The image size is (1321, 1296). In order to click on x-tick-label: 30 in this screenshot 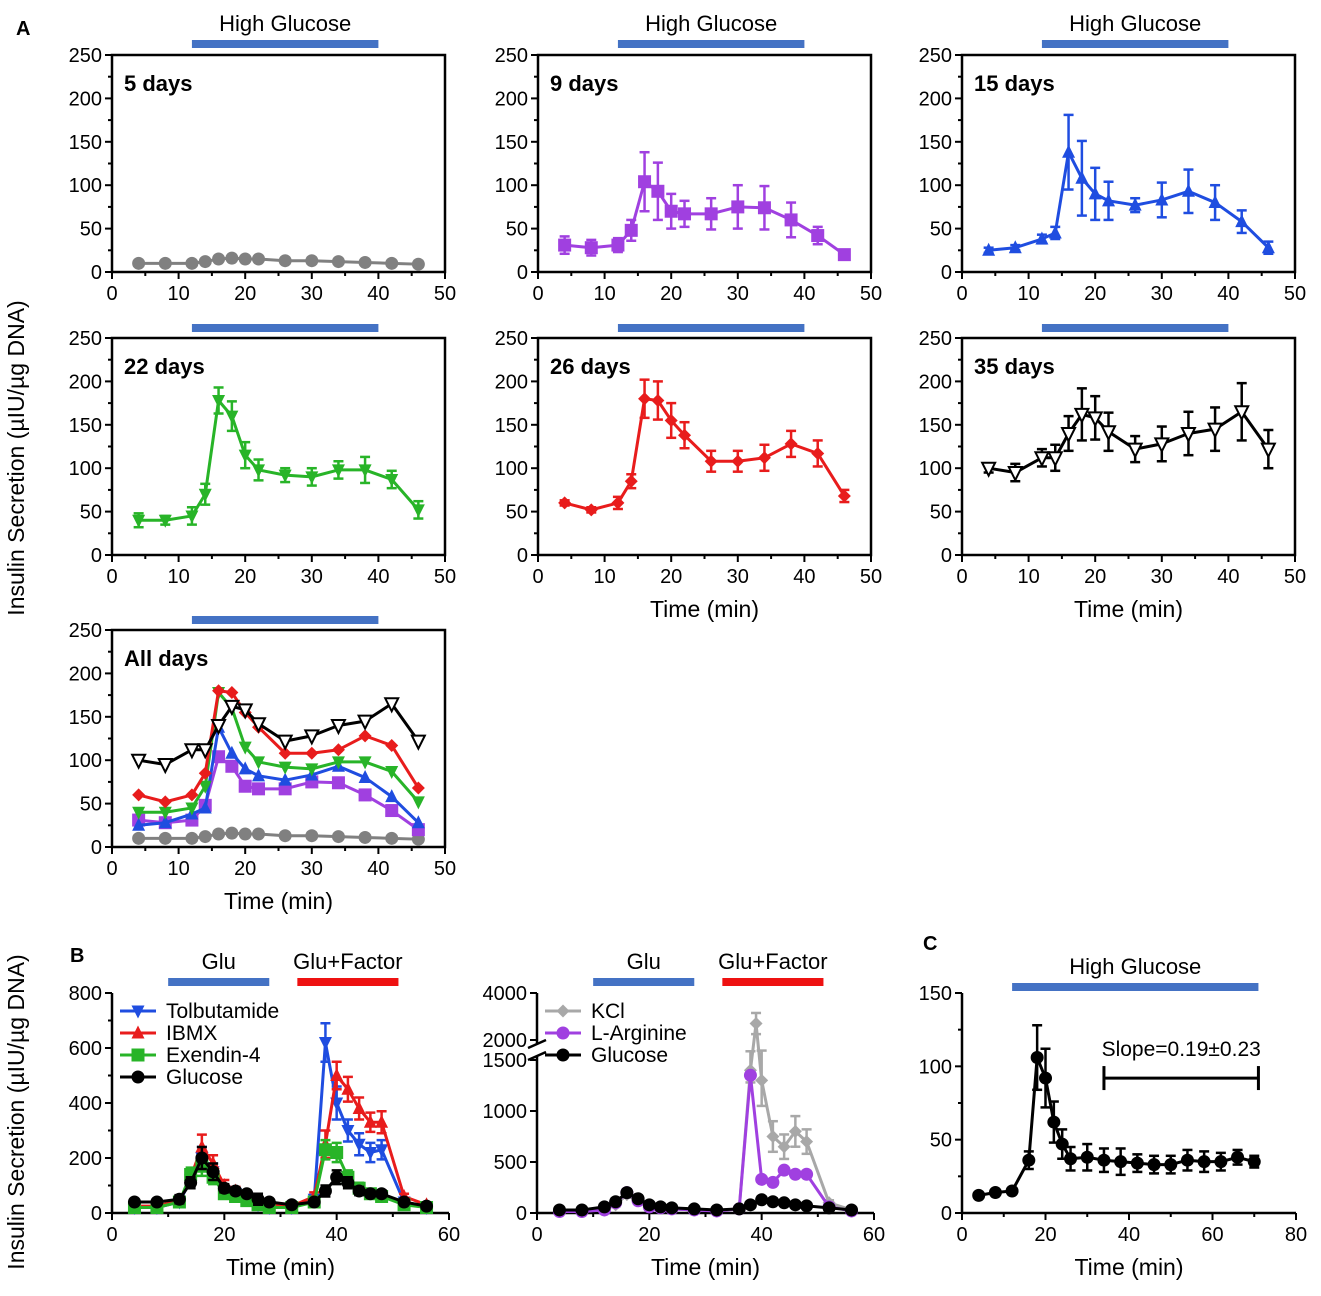, I will do `click(738, 294)`.